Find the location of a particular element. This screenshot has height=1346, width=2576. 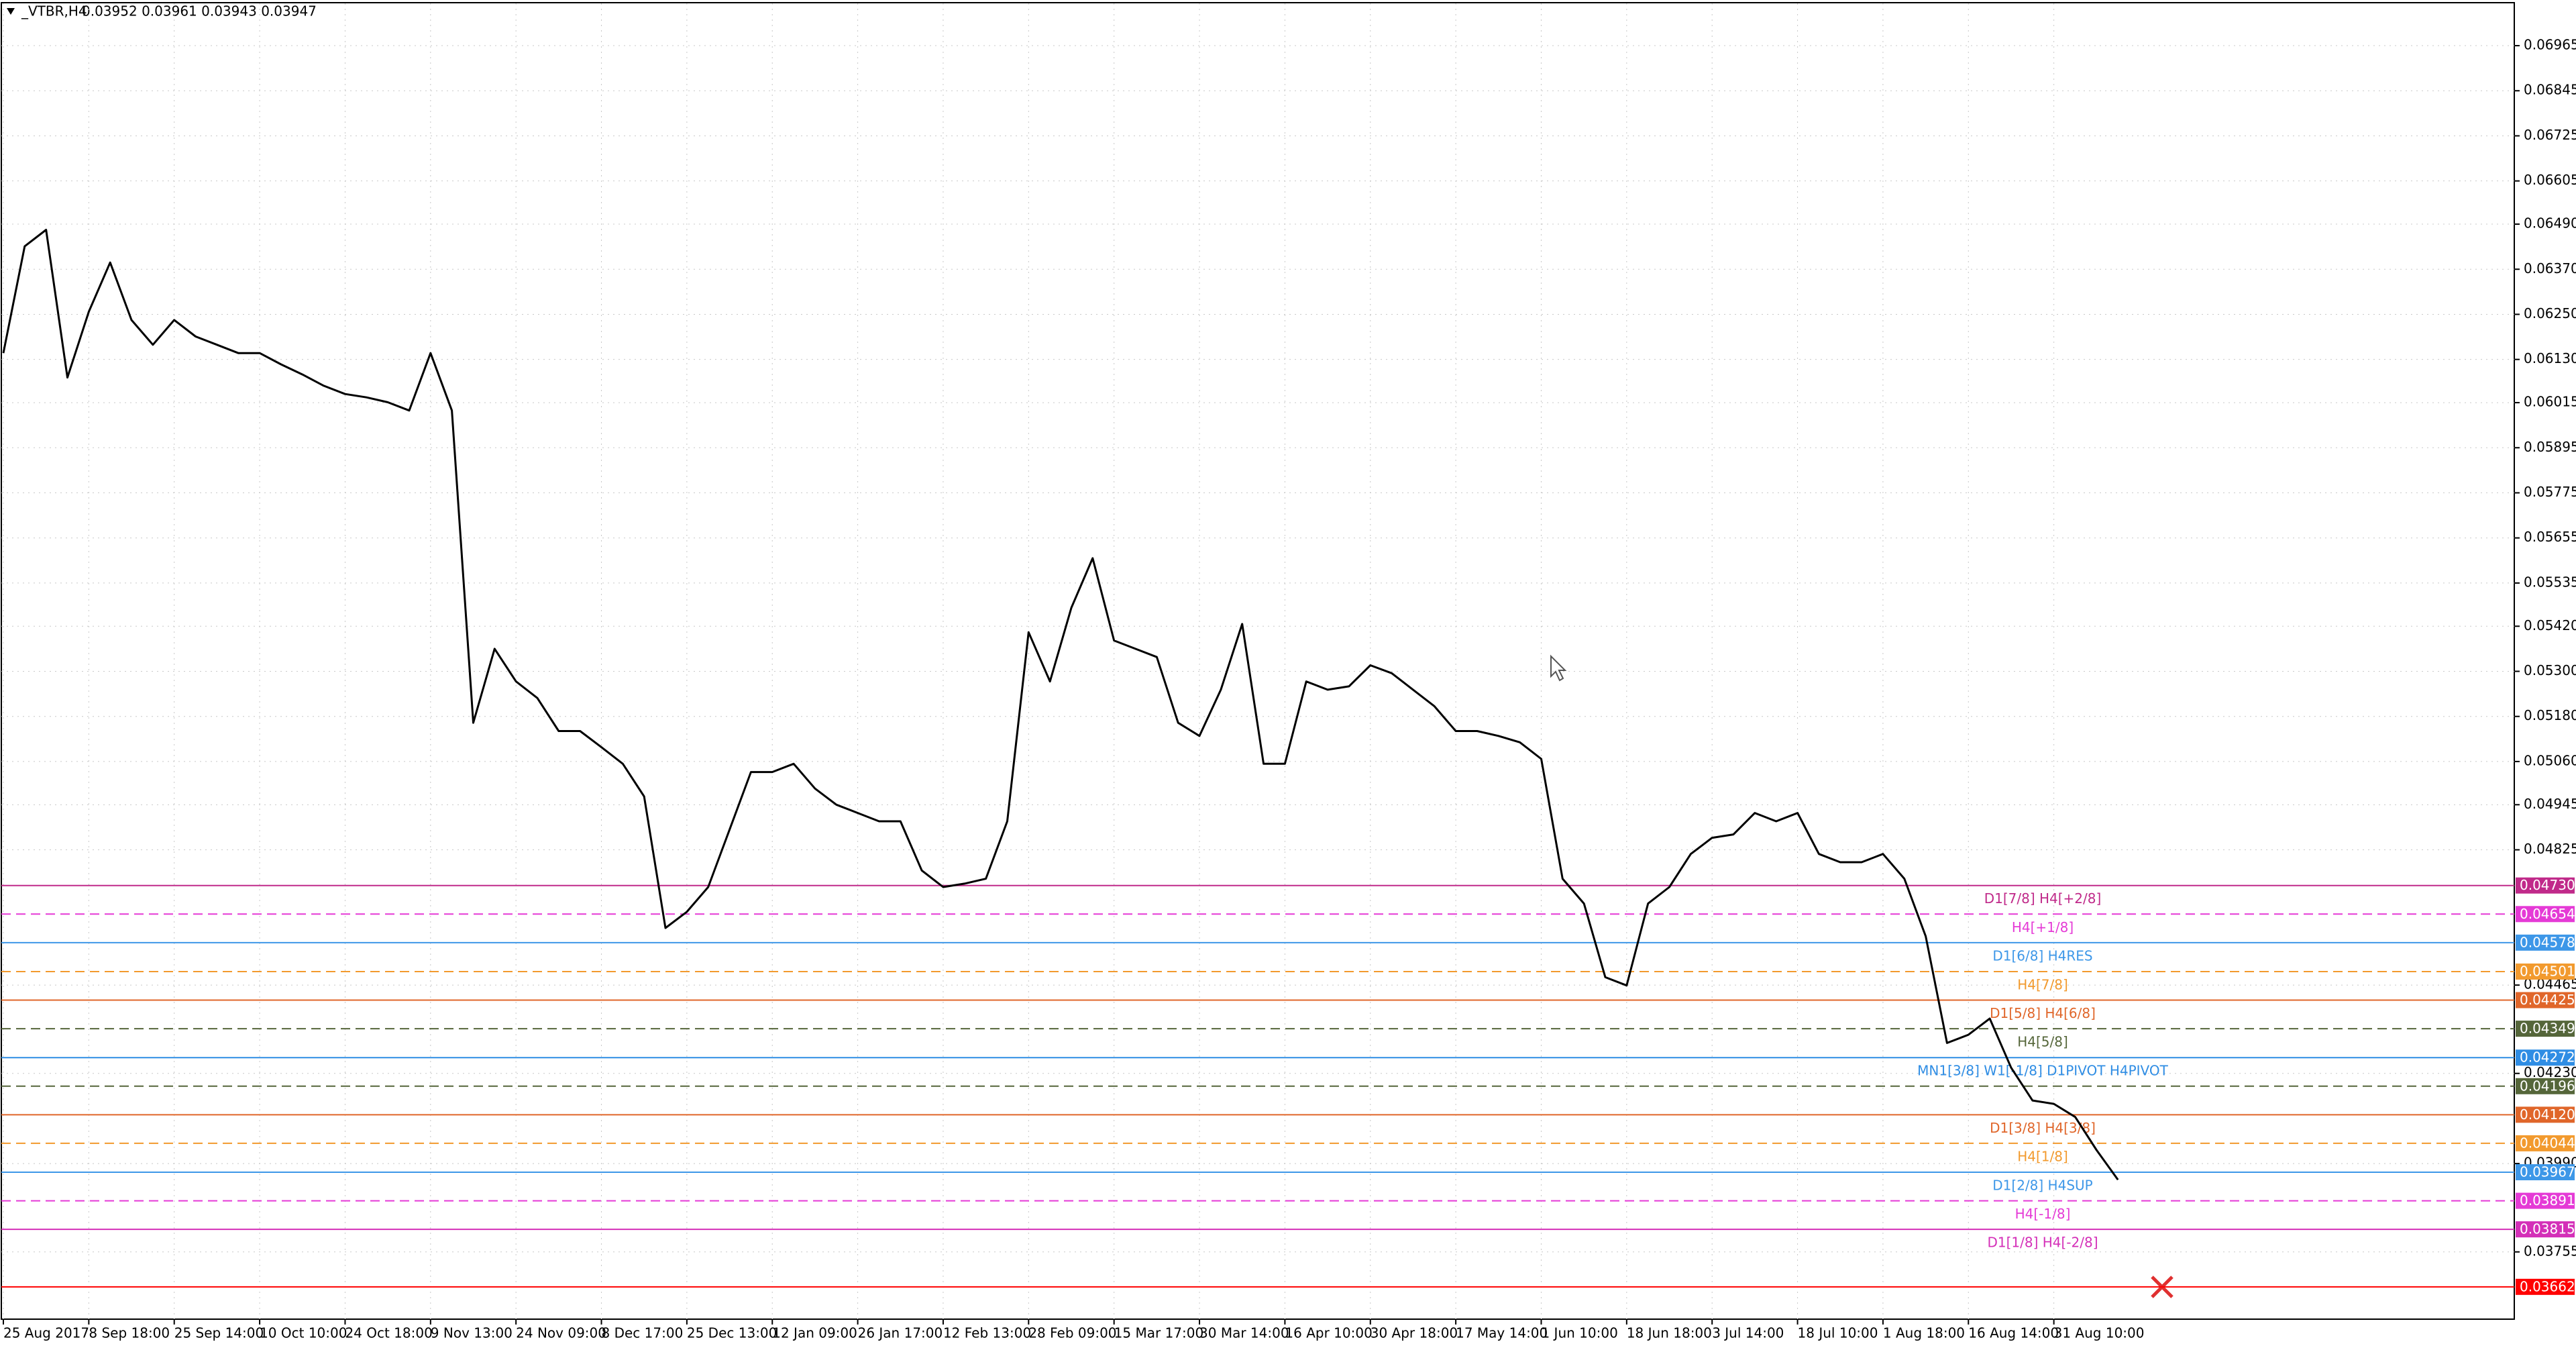

price-box-label: 0.04578 is located at coordinates (2547, 942).